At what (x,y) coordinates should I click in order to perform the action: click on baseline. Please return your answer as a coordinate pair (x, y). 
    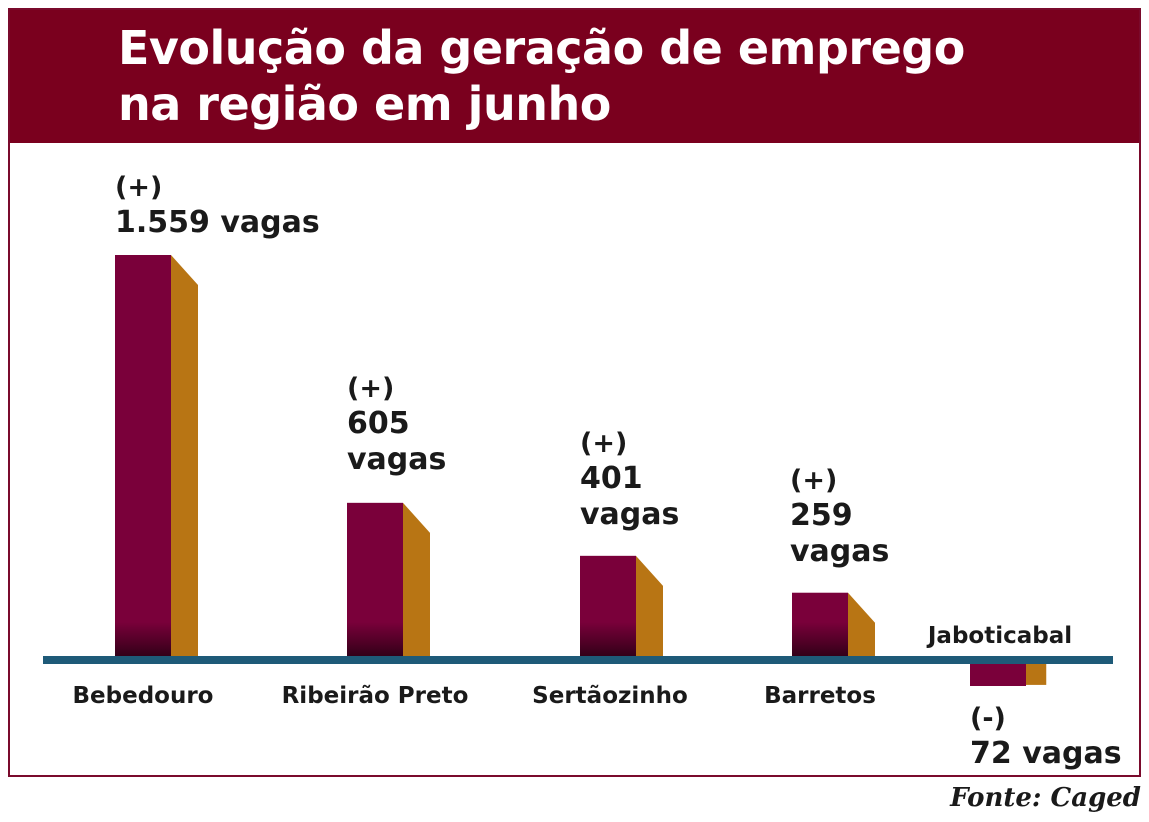
    Looking at the image, I should click on (578, 660).